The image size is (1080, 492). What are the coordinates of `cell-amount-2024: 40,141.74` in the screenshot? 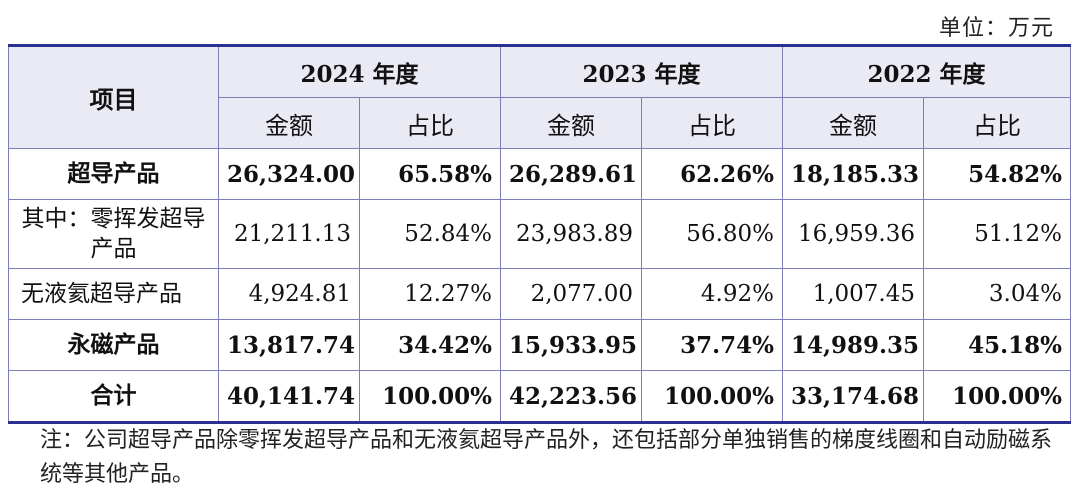 It's located at (289, 396).